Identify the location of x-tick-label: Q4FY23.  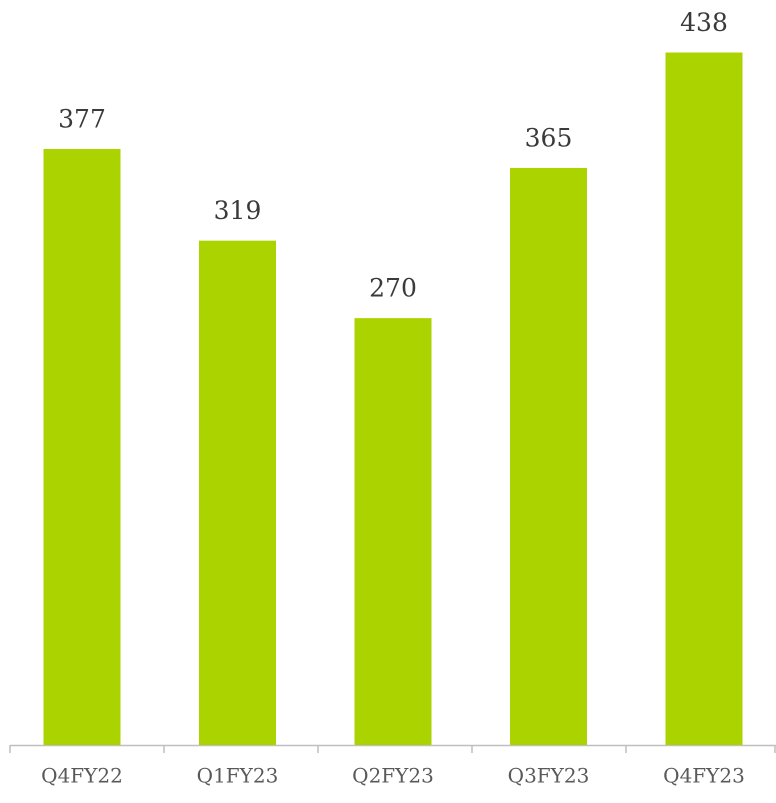
(704, 776).